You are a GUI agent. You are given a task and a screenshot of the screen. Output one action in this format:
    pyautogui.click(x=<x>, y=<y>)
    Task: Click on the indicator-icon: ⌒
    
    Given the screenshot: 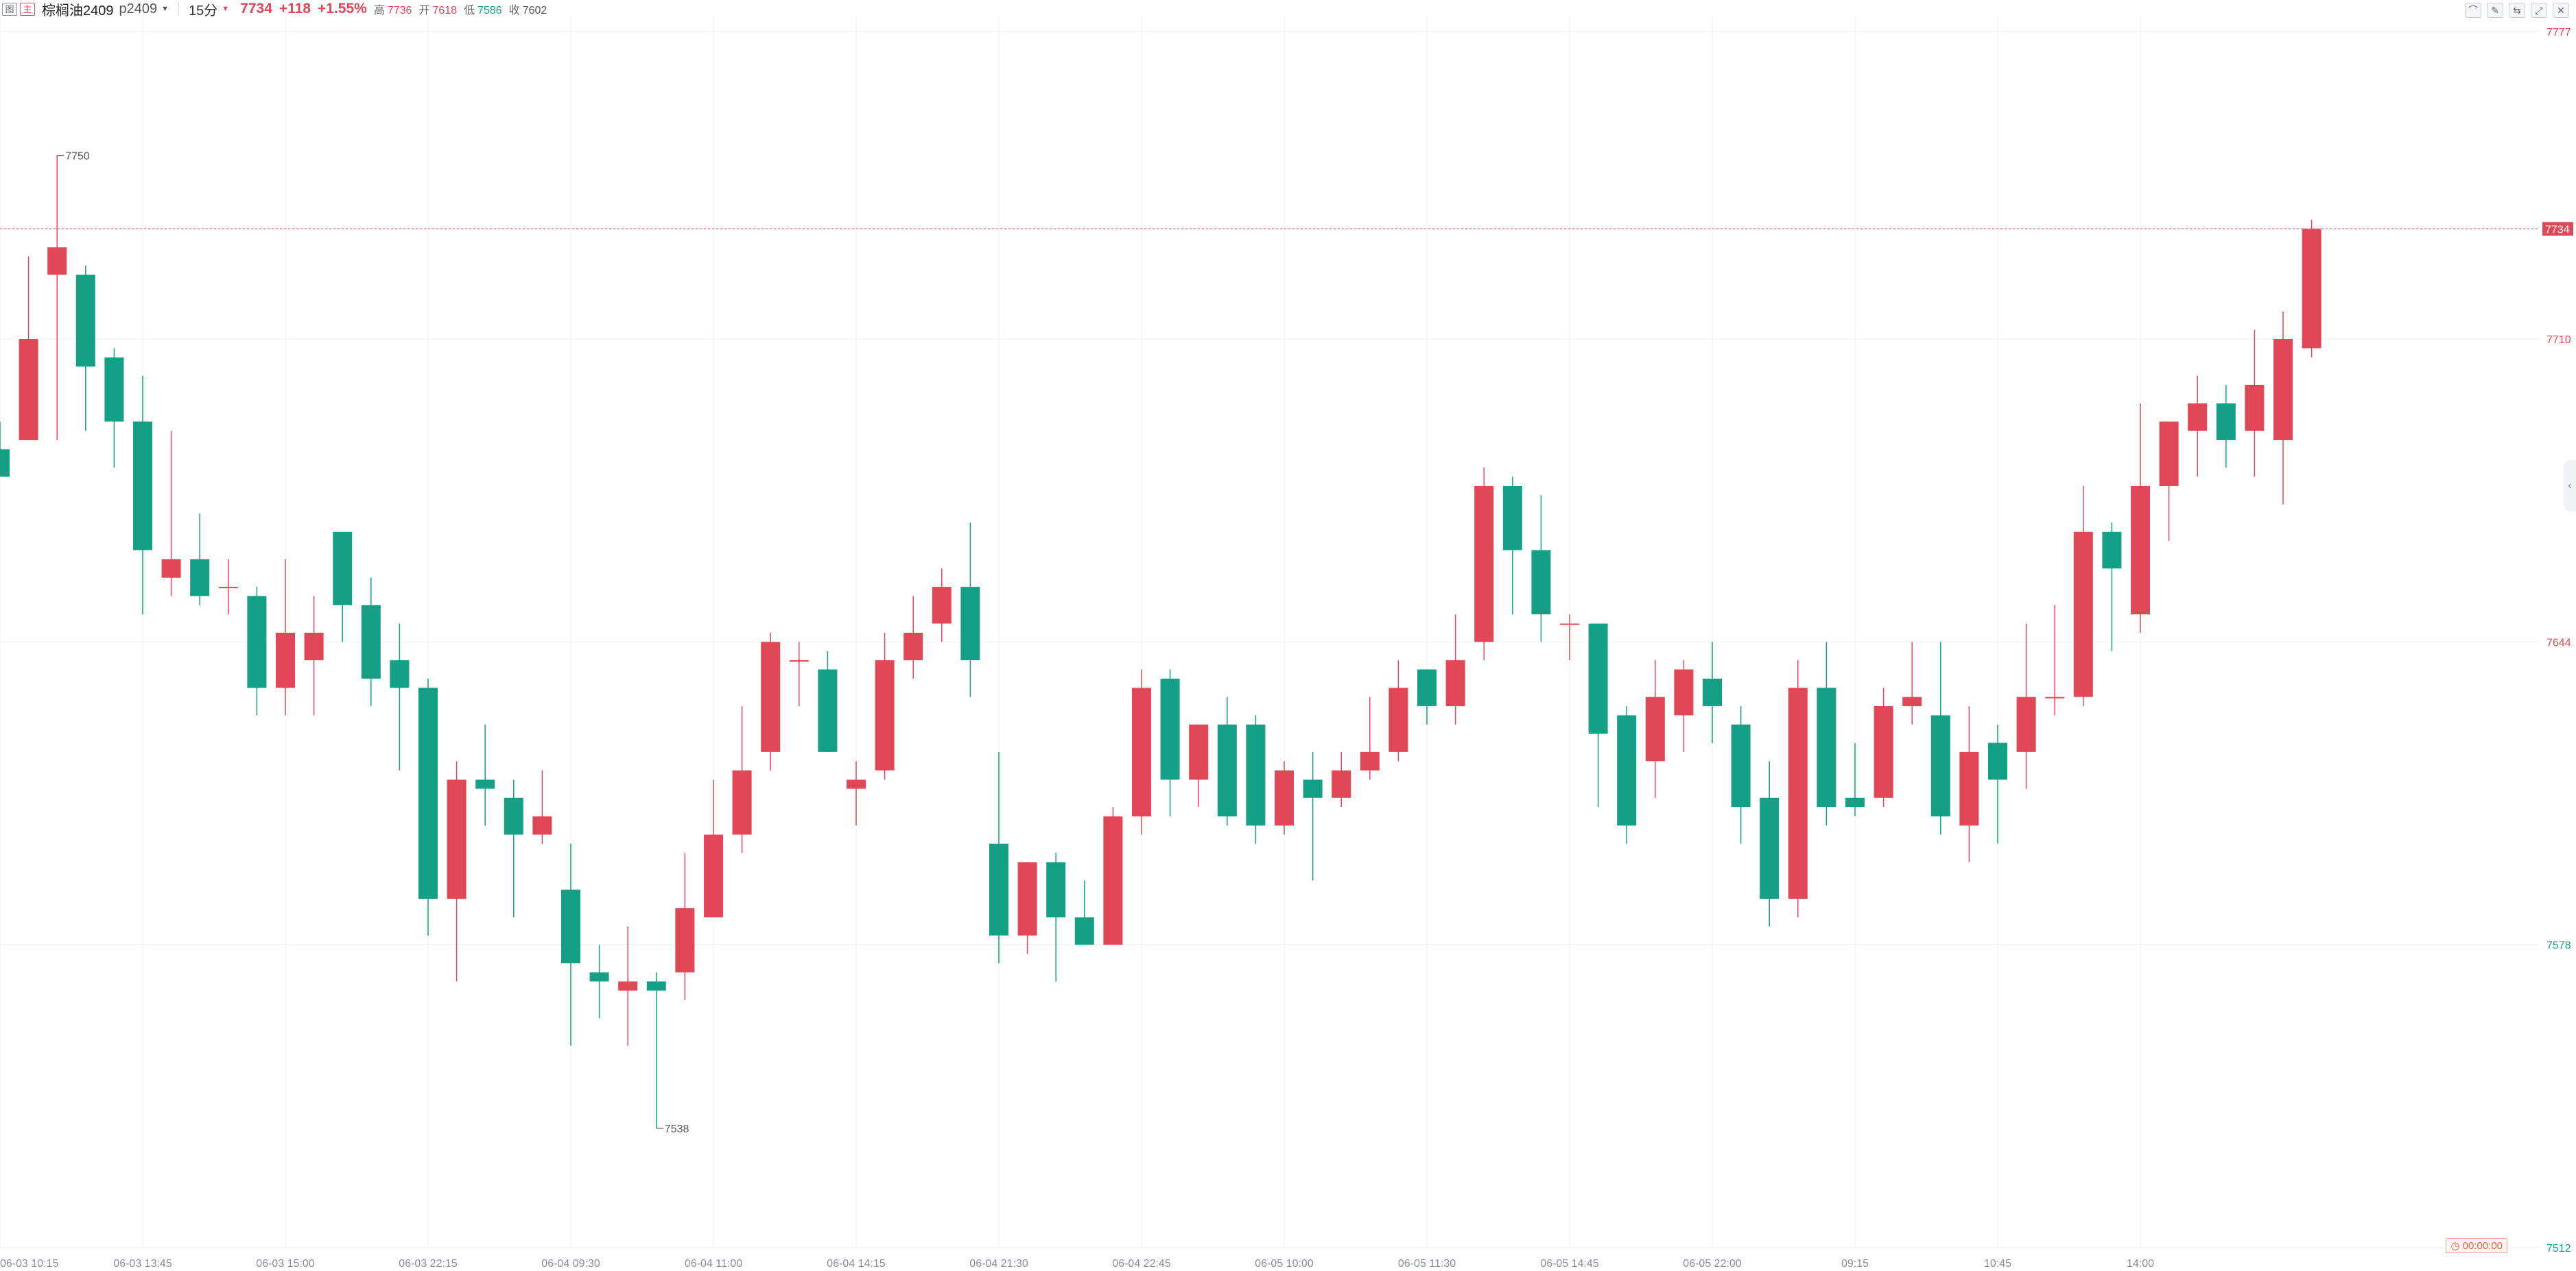 What is the action you would take?
    pyautogui.click(x=2473, y=10)
    